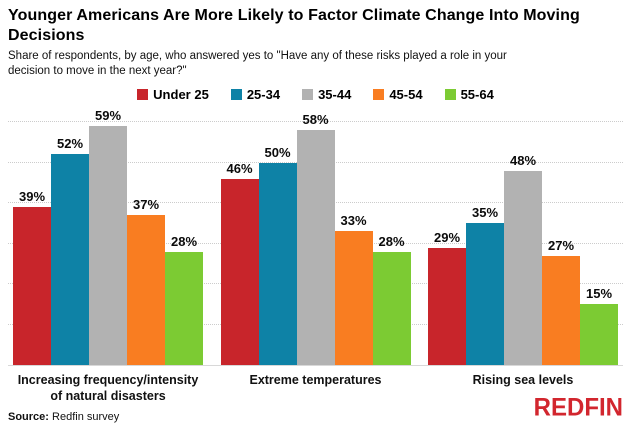  What do you see at coordinates (70, 250) in the screenshot?
I see `bar: 52%` at bounding box center [70, 250].